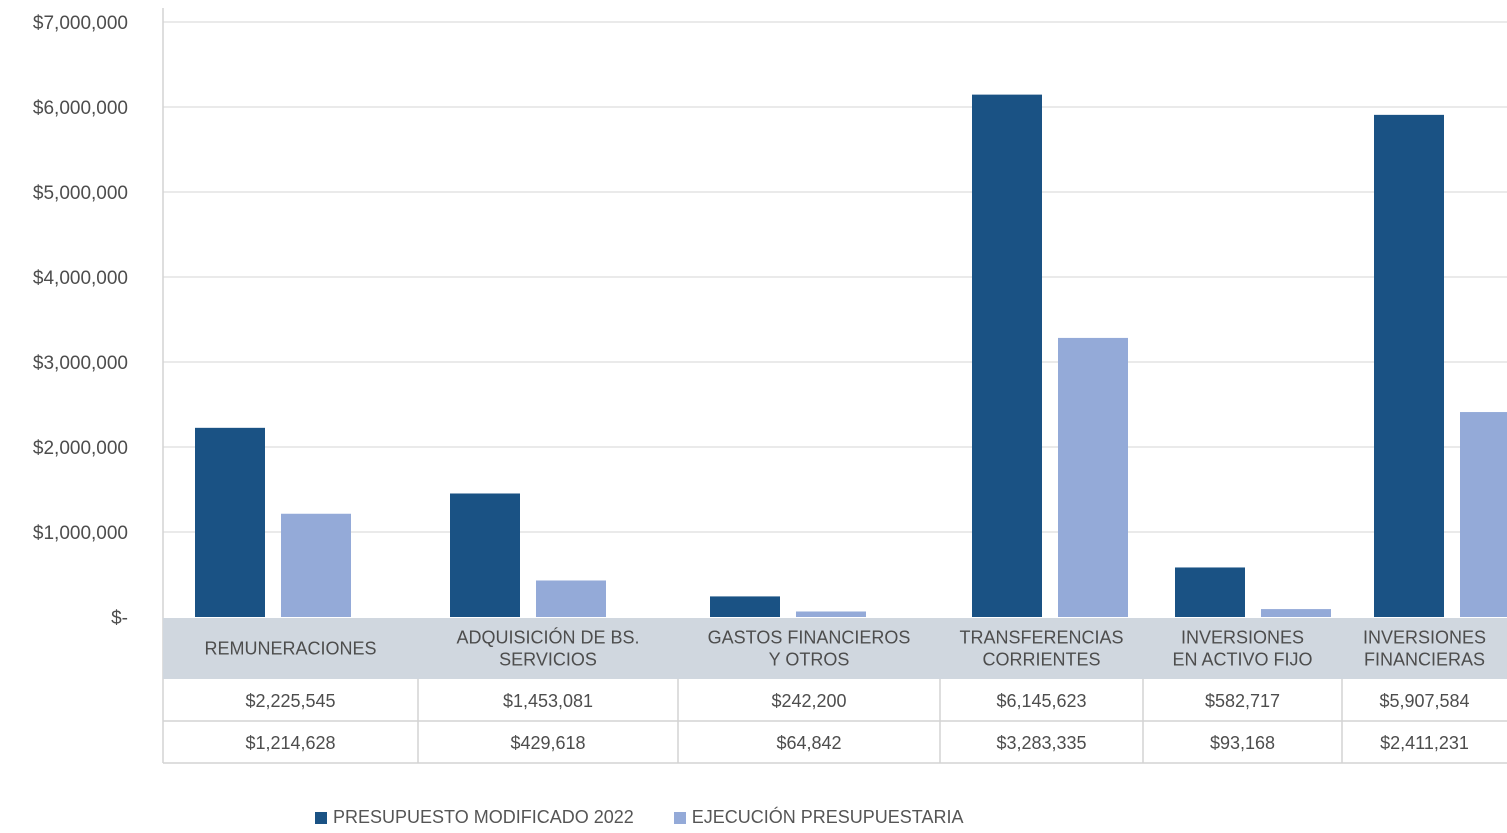  I want to click on category-label: EN ACTIVO FIJO, so click(1242, 660).